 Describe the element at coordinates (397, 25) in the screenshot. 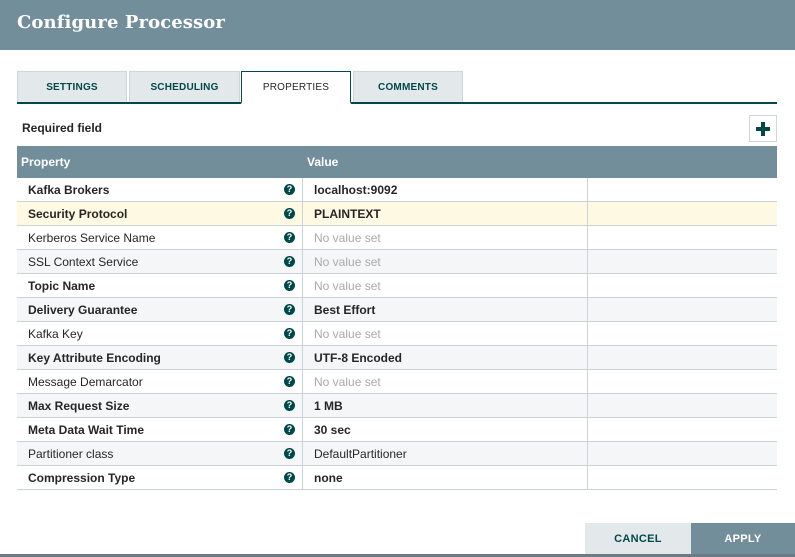

I see `dialog-header: Configure Processor` at that location.